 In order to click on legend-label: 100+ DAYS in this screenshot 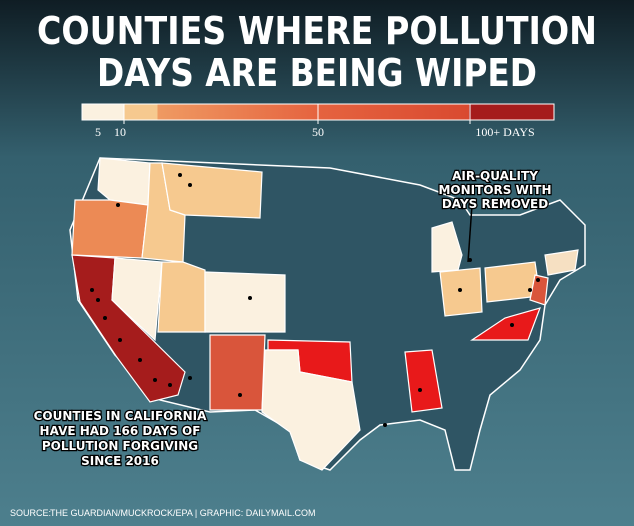, I will do `click(504, 132)`.